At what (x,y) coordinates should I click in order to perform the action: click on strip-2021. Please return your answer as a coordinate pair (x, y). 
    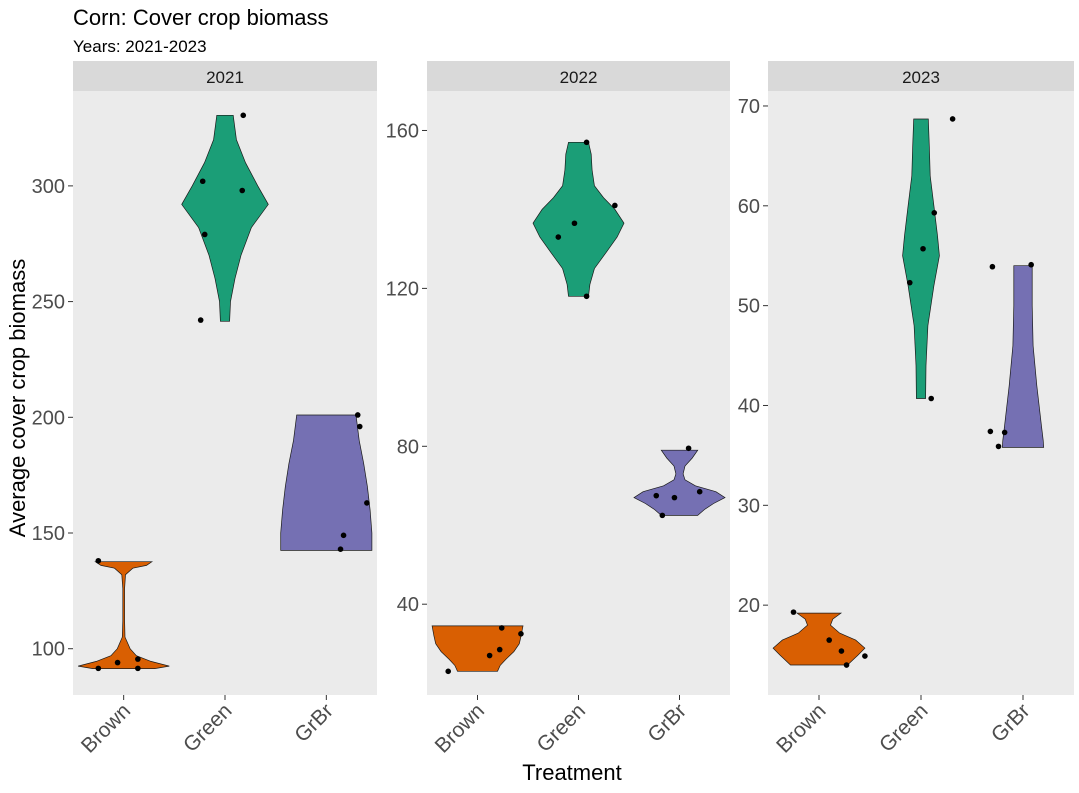
    Looking at the image, I should click on (225, 76).